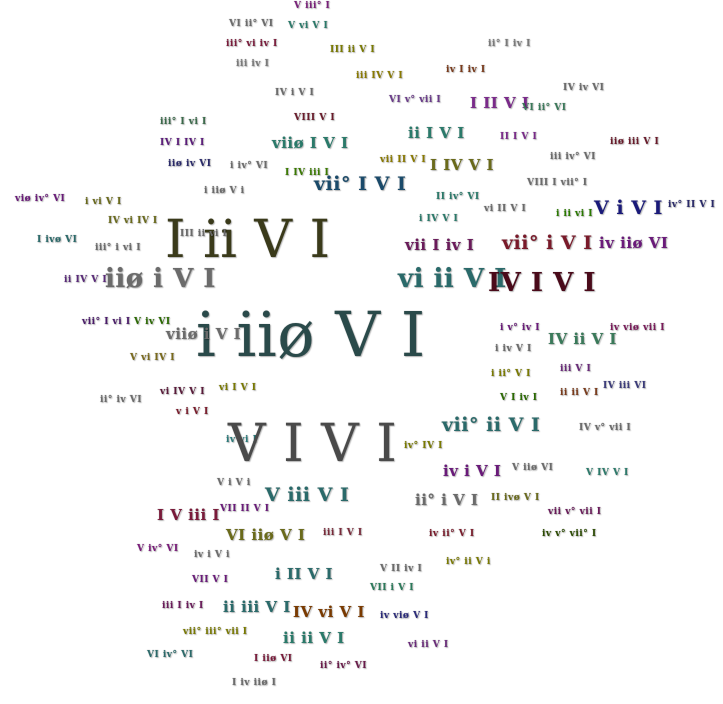 The height and width of the screenshot is (704, 723). Describe the element at coordinates (170, 655) in the screenshot. I see `word: VI iv° VI` at that location.